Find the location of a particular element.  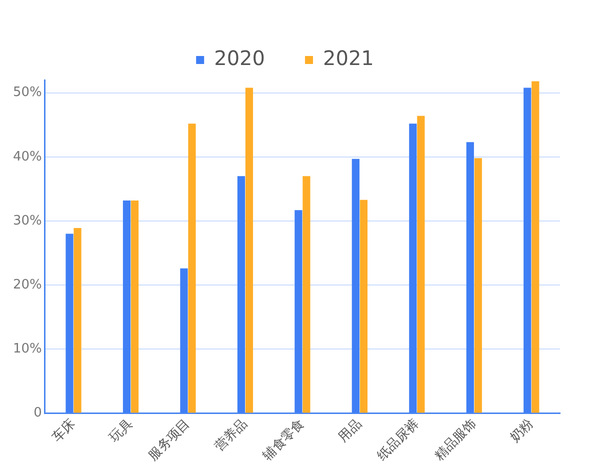

legend-label: 2020 is located at coordinates (240, 58).